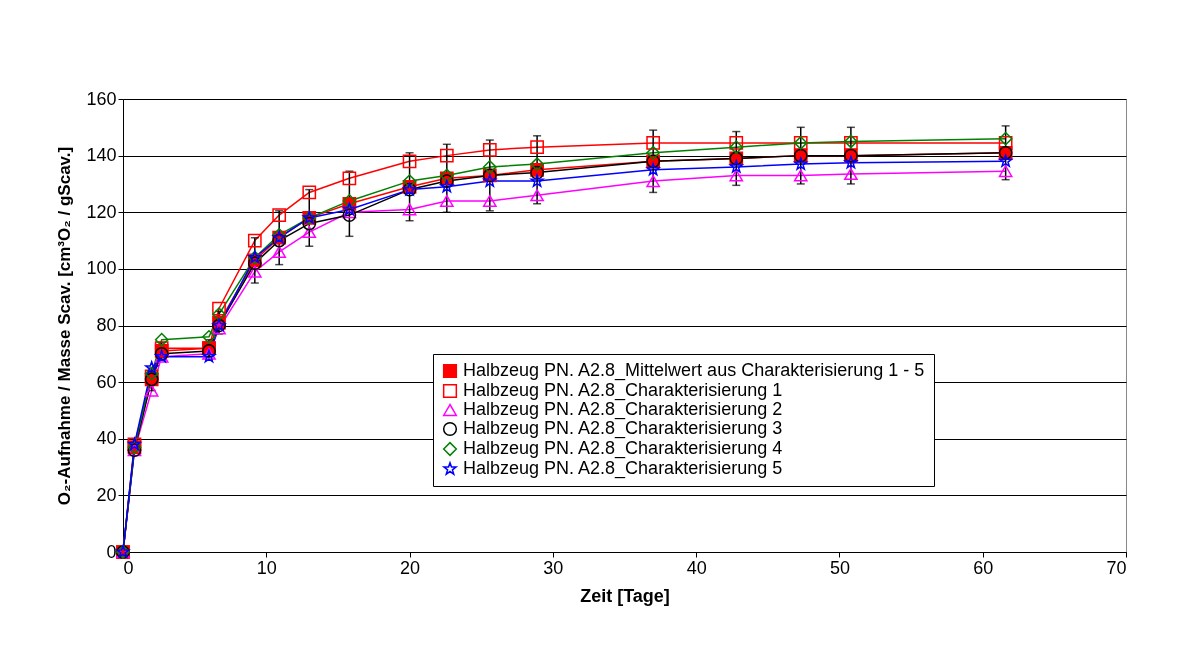 This screenshot has width=1196, height=655. Describe the element at coordinates (106, 381) in the screenshot. I see `y-tick-label: 60` at that location.